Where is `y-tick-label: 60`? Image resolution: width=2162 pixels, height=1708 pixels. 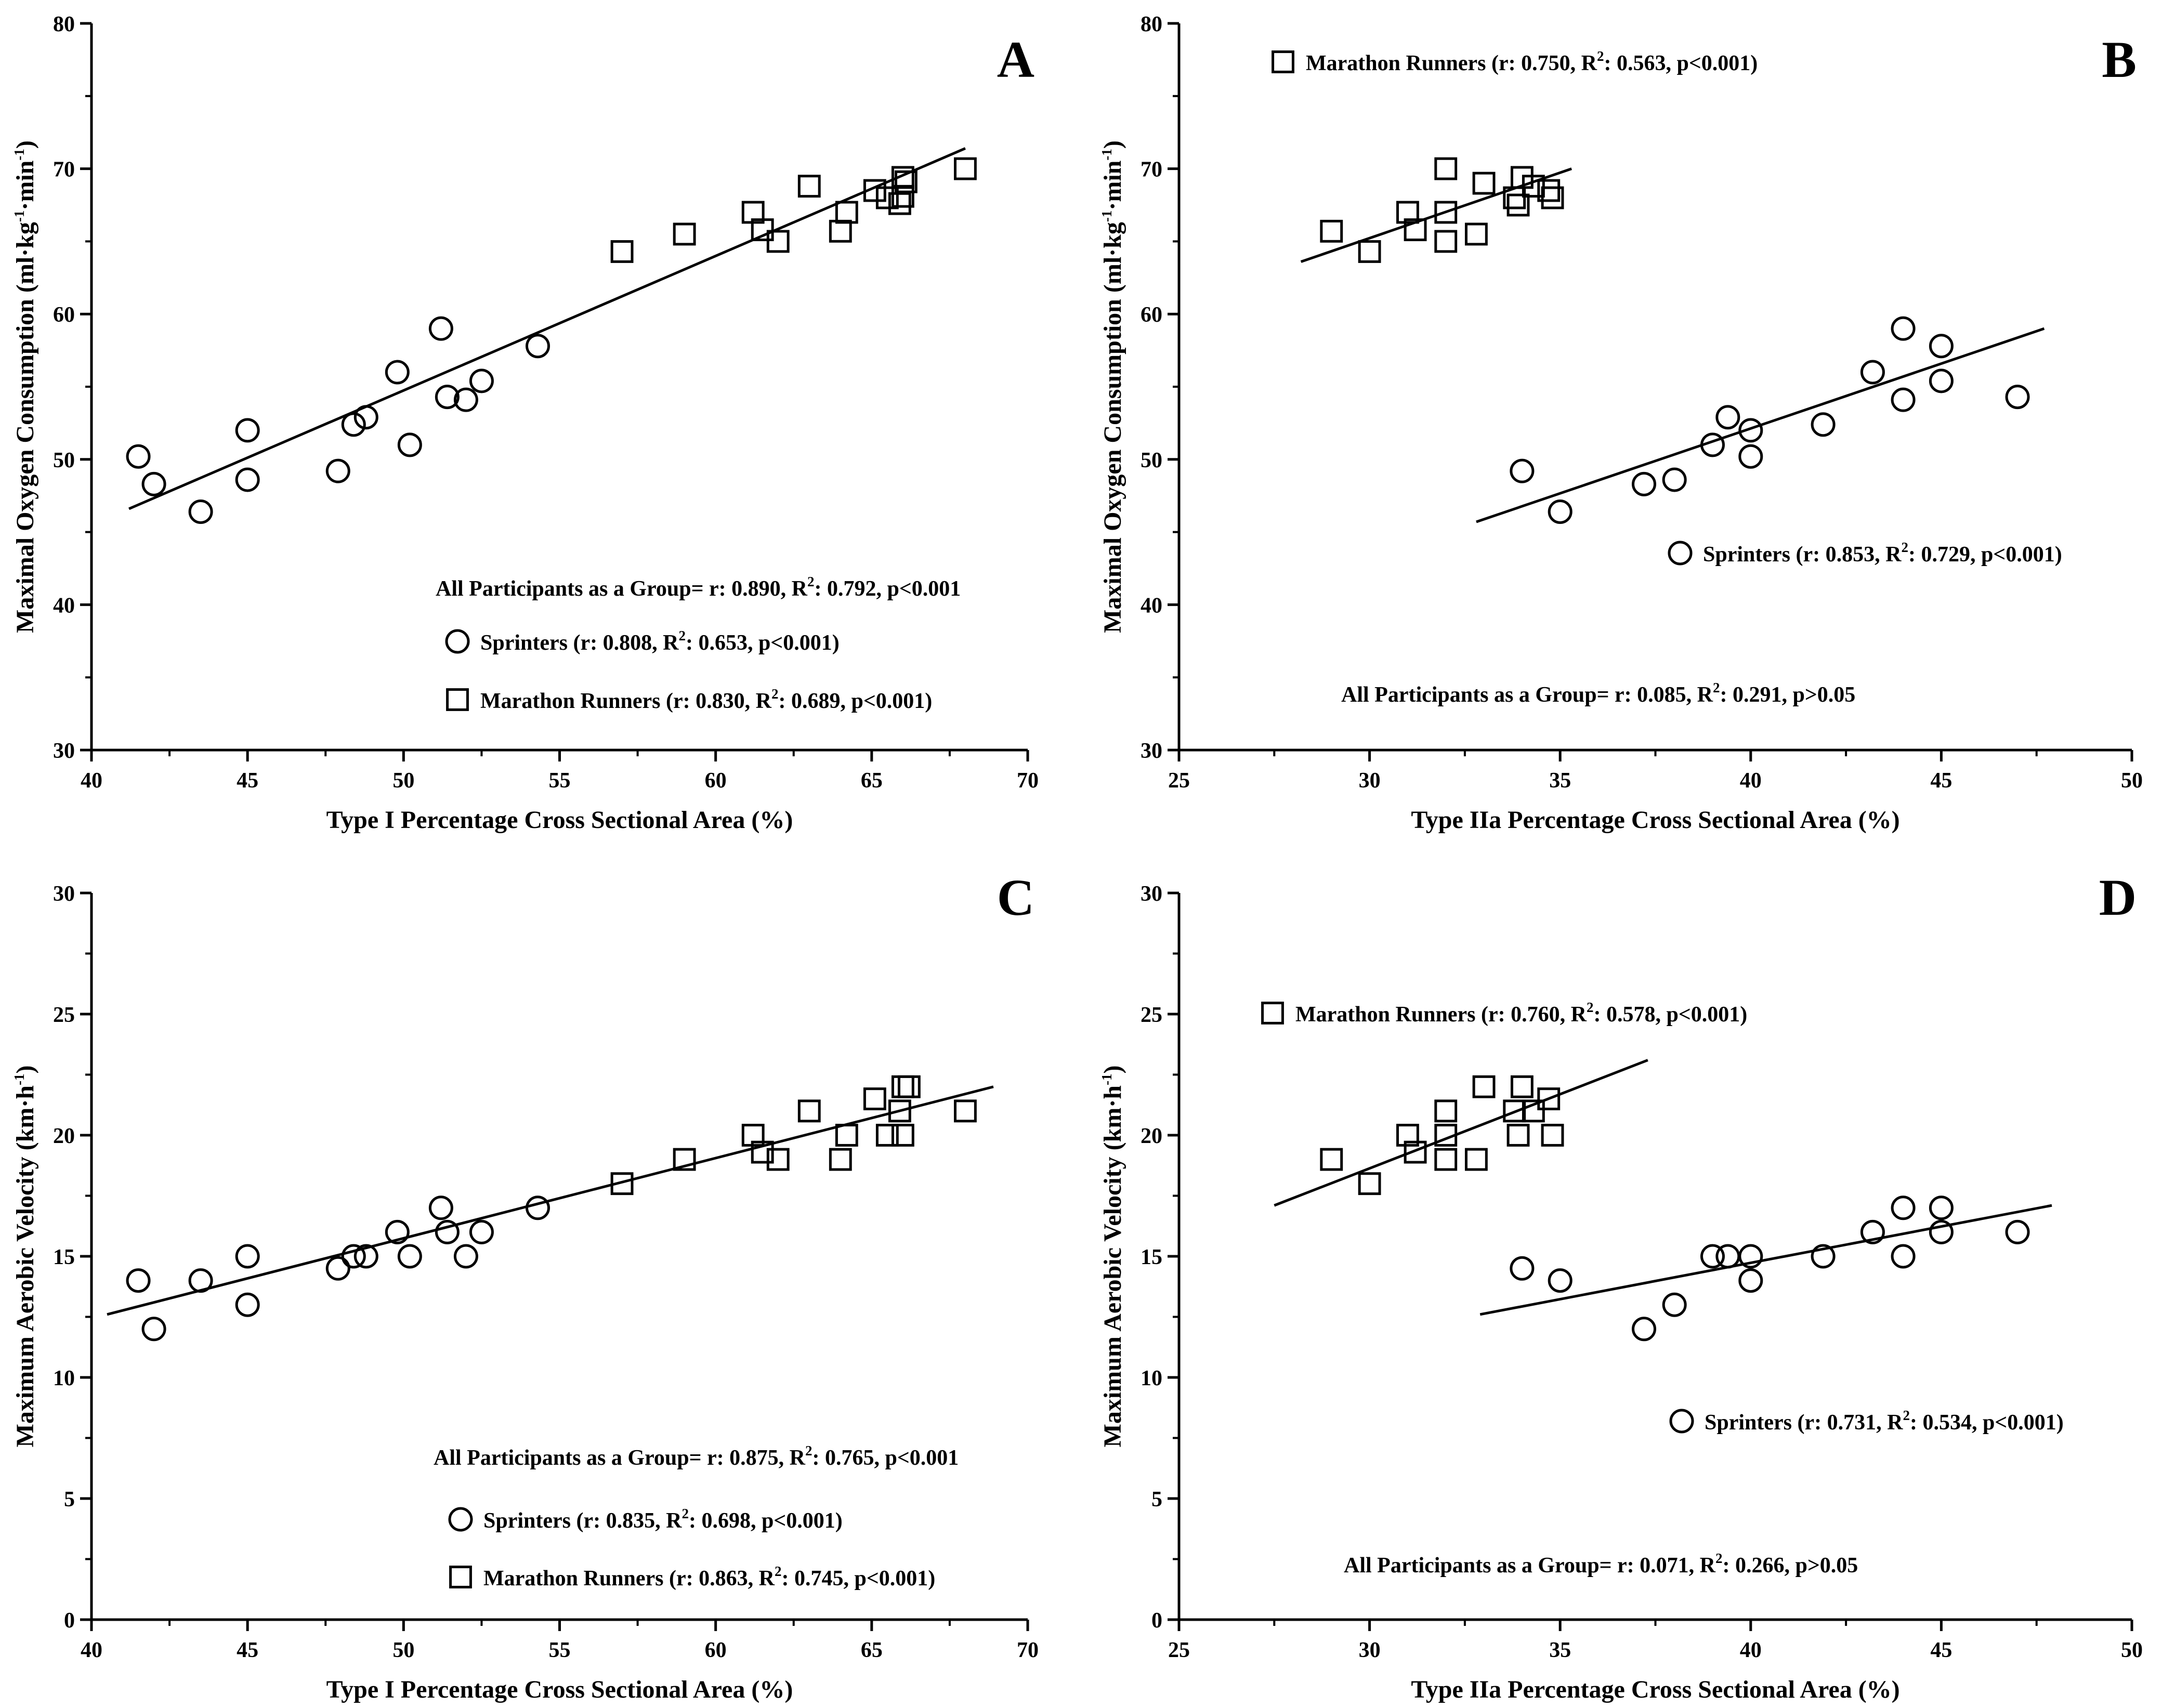
y-tick-label: 60 is located at coordinates (64, 315).